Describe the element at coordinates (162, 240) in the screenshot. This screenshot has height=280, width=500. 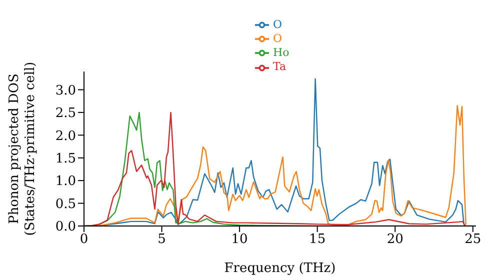
I see `x-tick-label: 5` at that location.